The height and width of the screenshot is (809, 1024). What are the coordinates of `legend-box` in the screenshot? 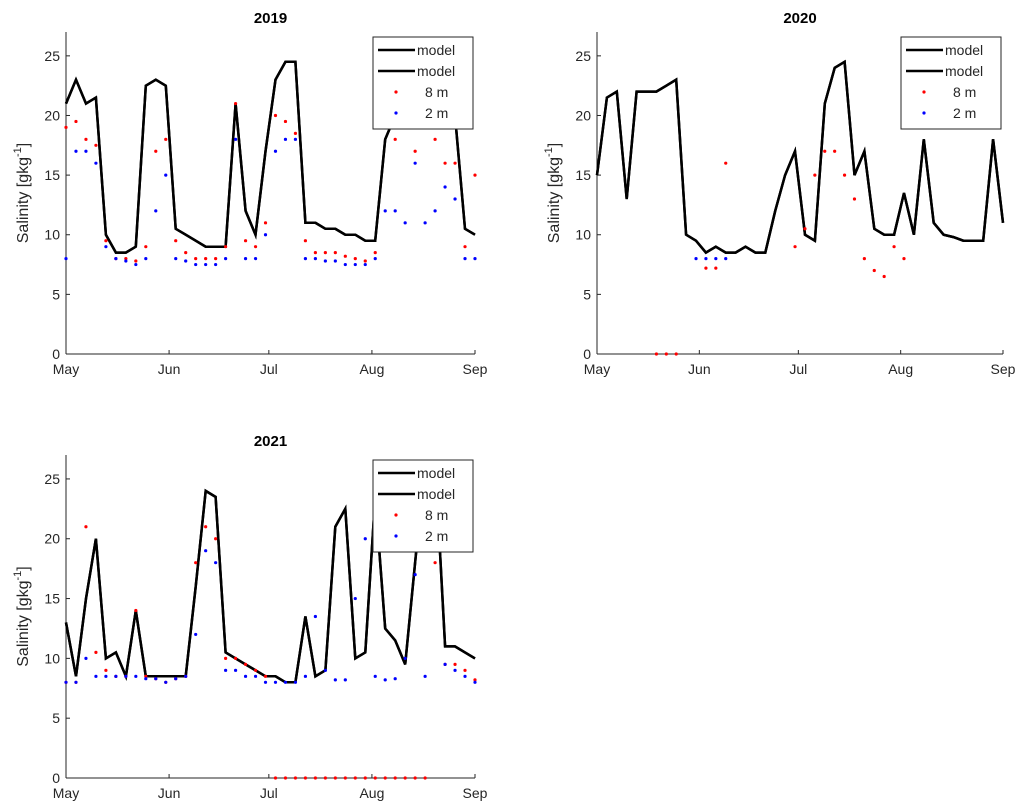 It's located at (951, 83).